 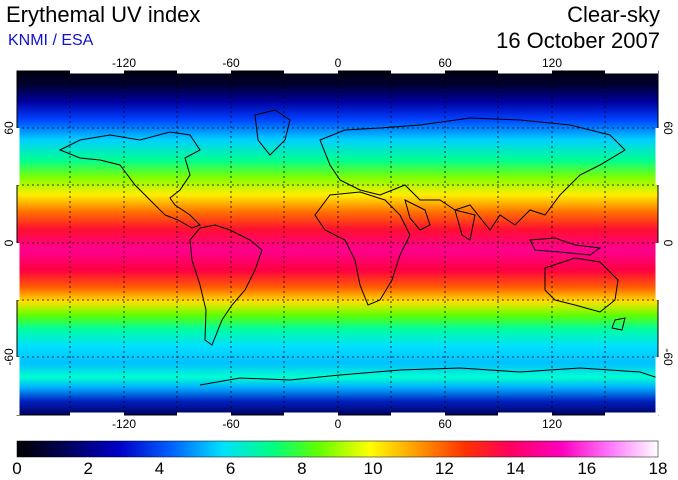 What do you see at coordinates (231, 424) in the screenshot?
I see `lon-tick-bottom: -60` at bounding box center [231, 424].